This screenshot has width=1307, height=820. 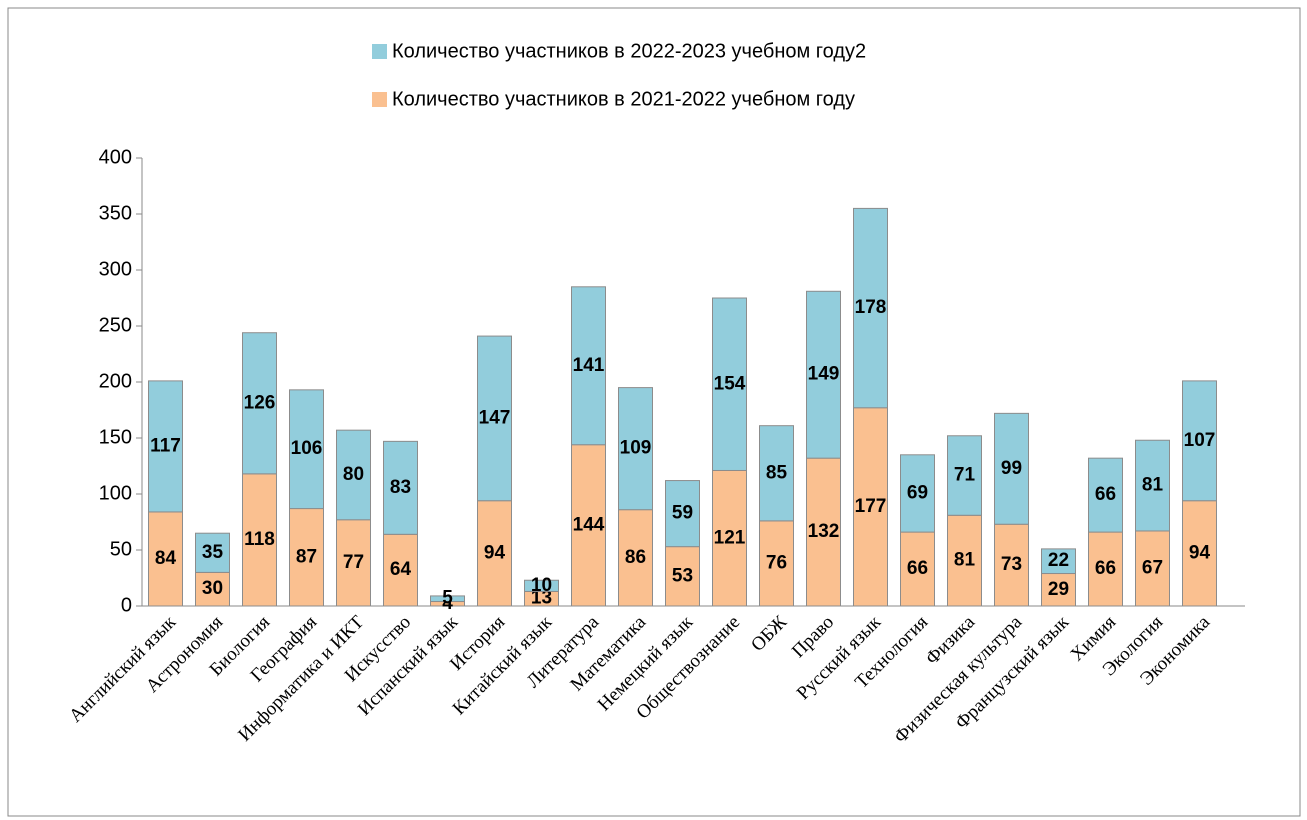 I want to click on y-tick-label: 0, so click(x=126, y=605).